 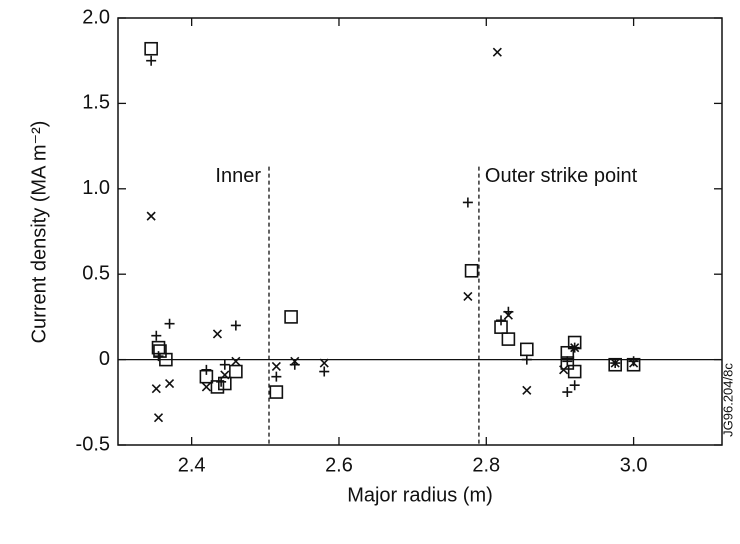 What do you see at coordinates (39, 232) in the screenshot?
I see `y-axis-title: Current density (MA m⁻²)` at bounding box center [39, 232].